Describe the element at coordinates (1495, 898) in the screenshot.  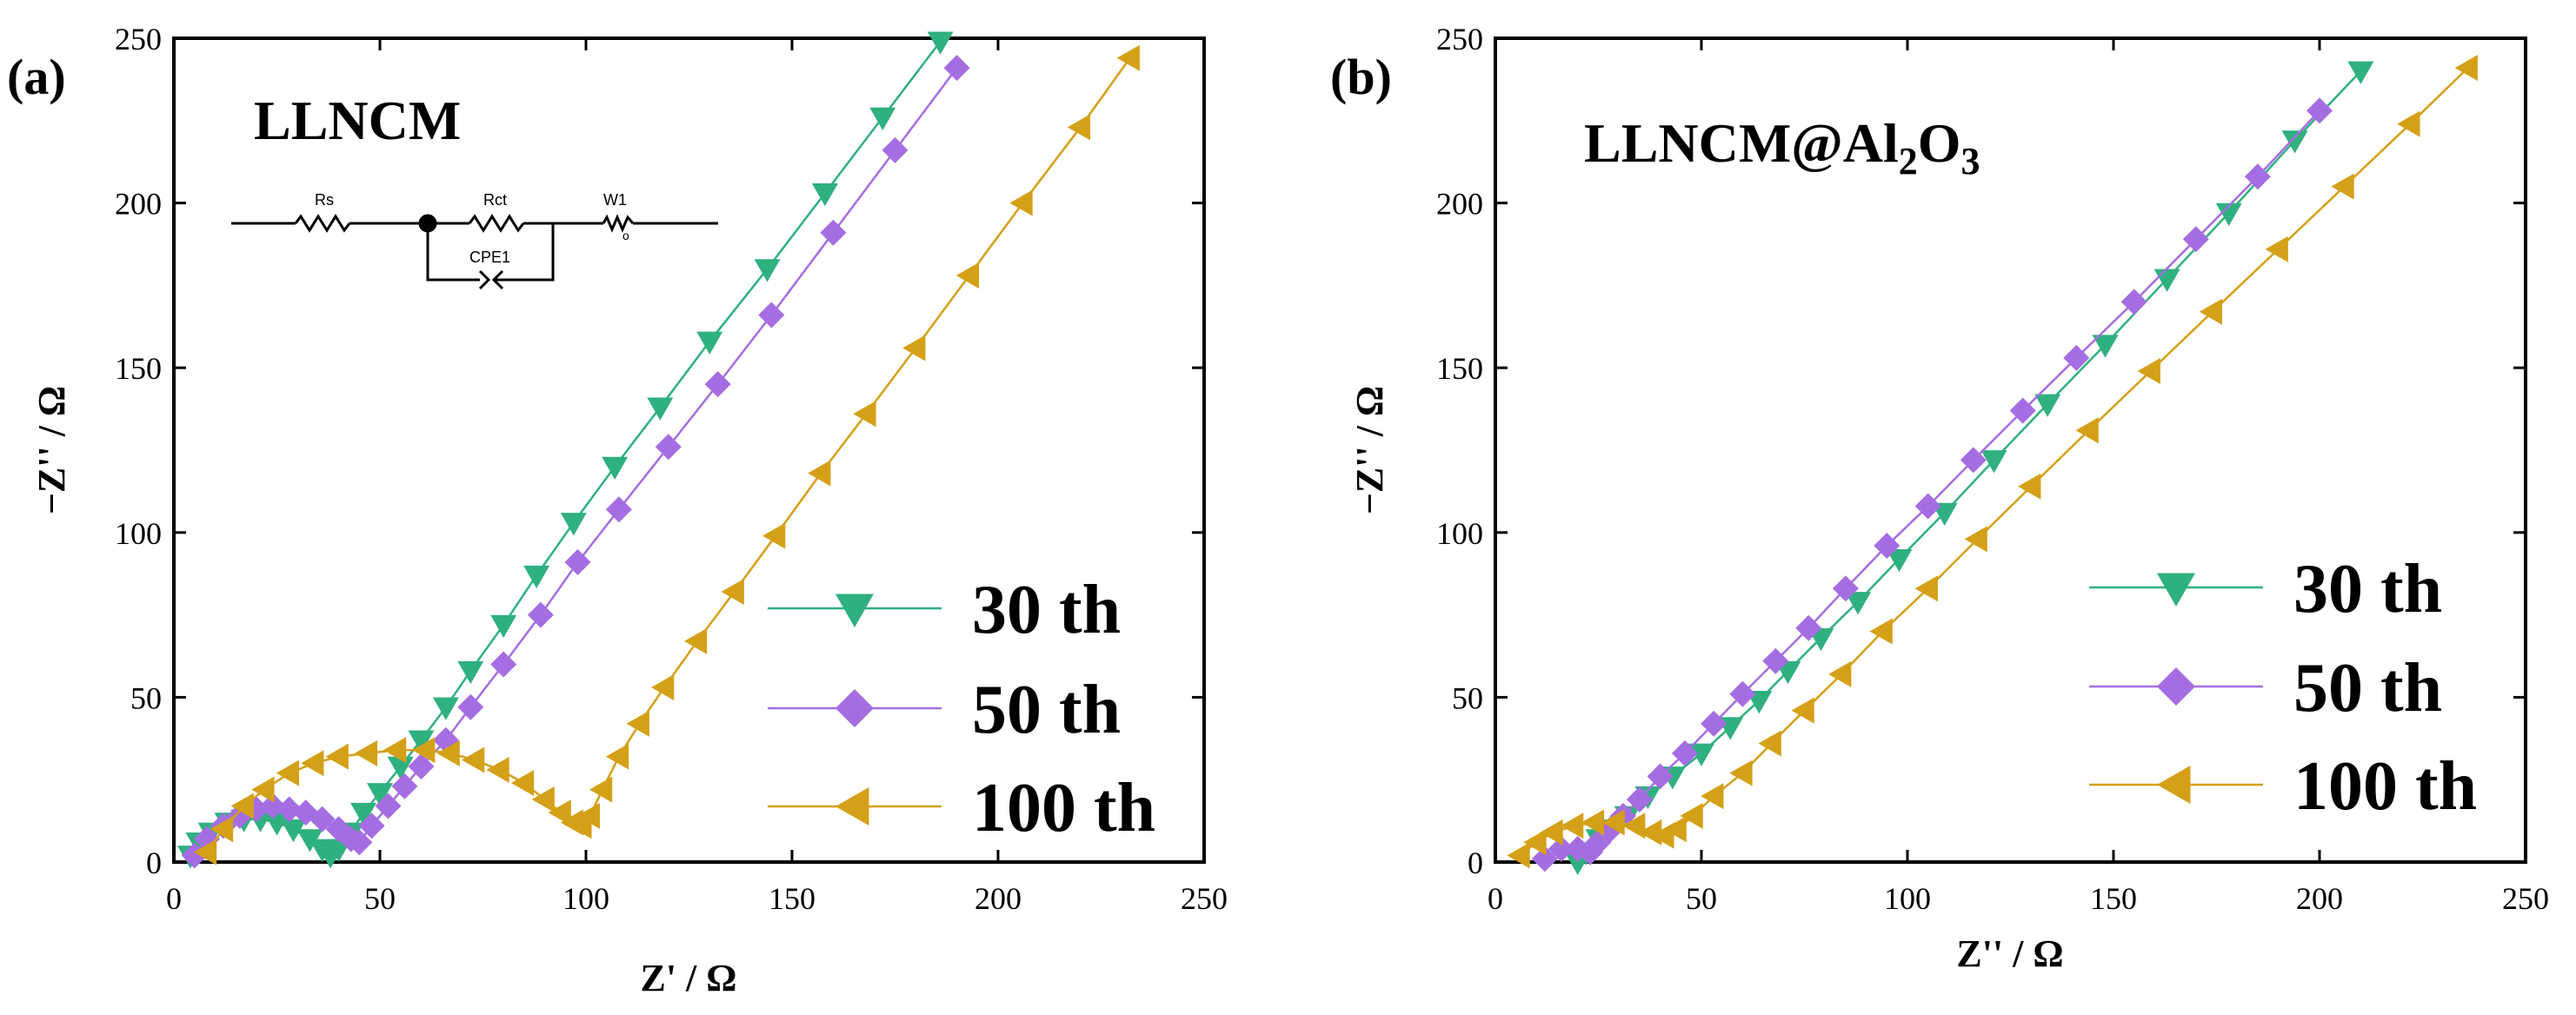
I see `panel-b-x-tick-label: 0` at that location.